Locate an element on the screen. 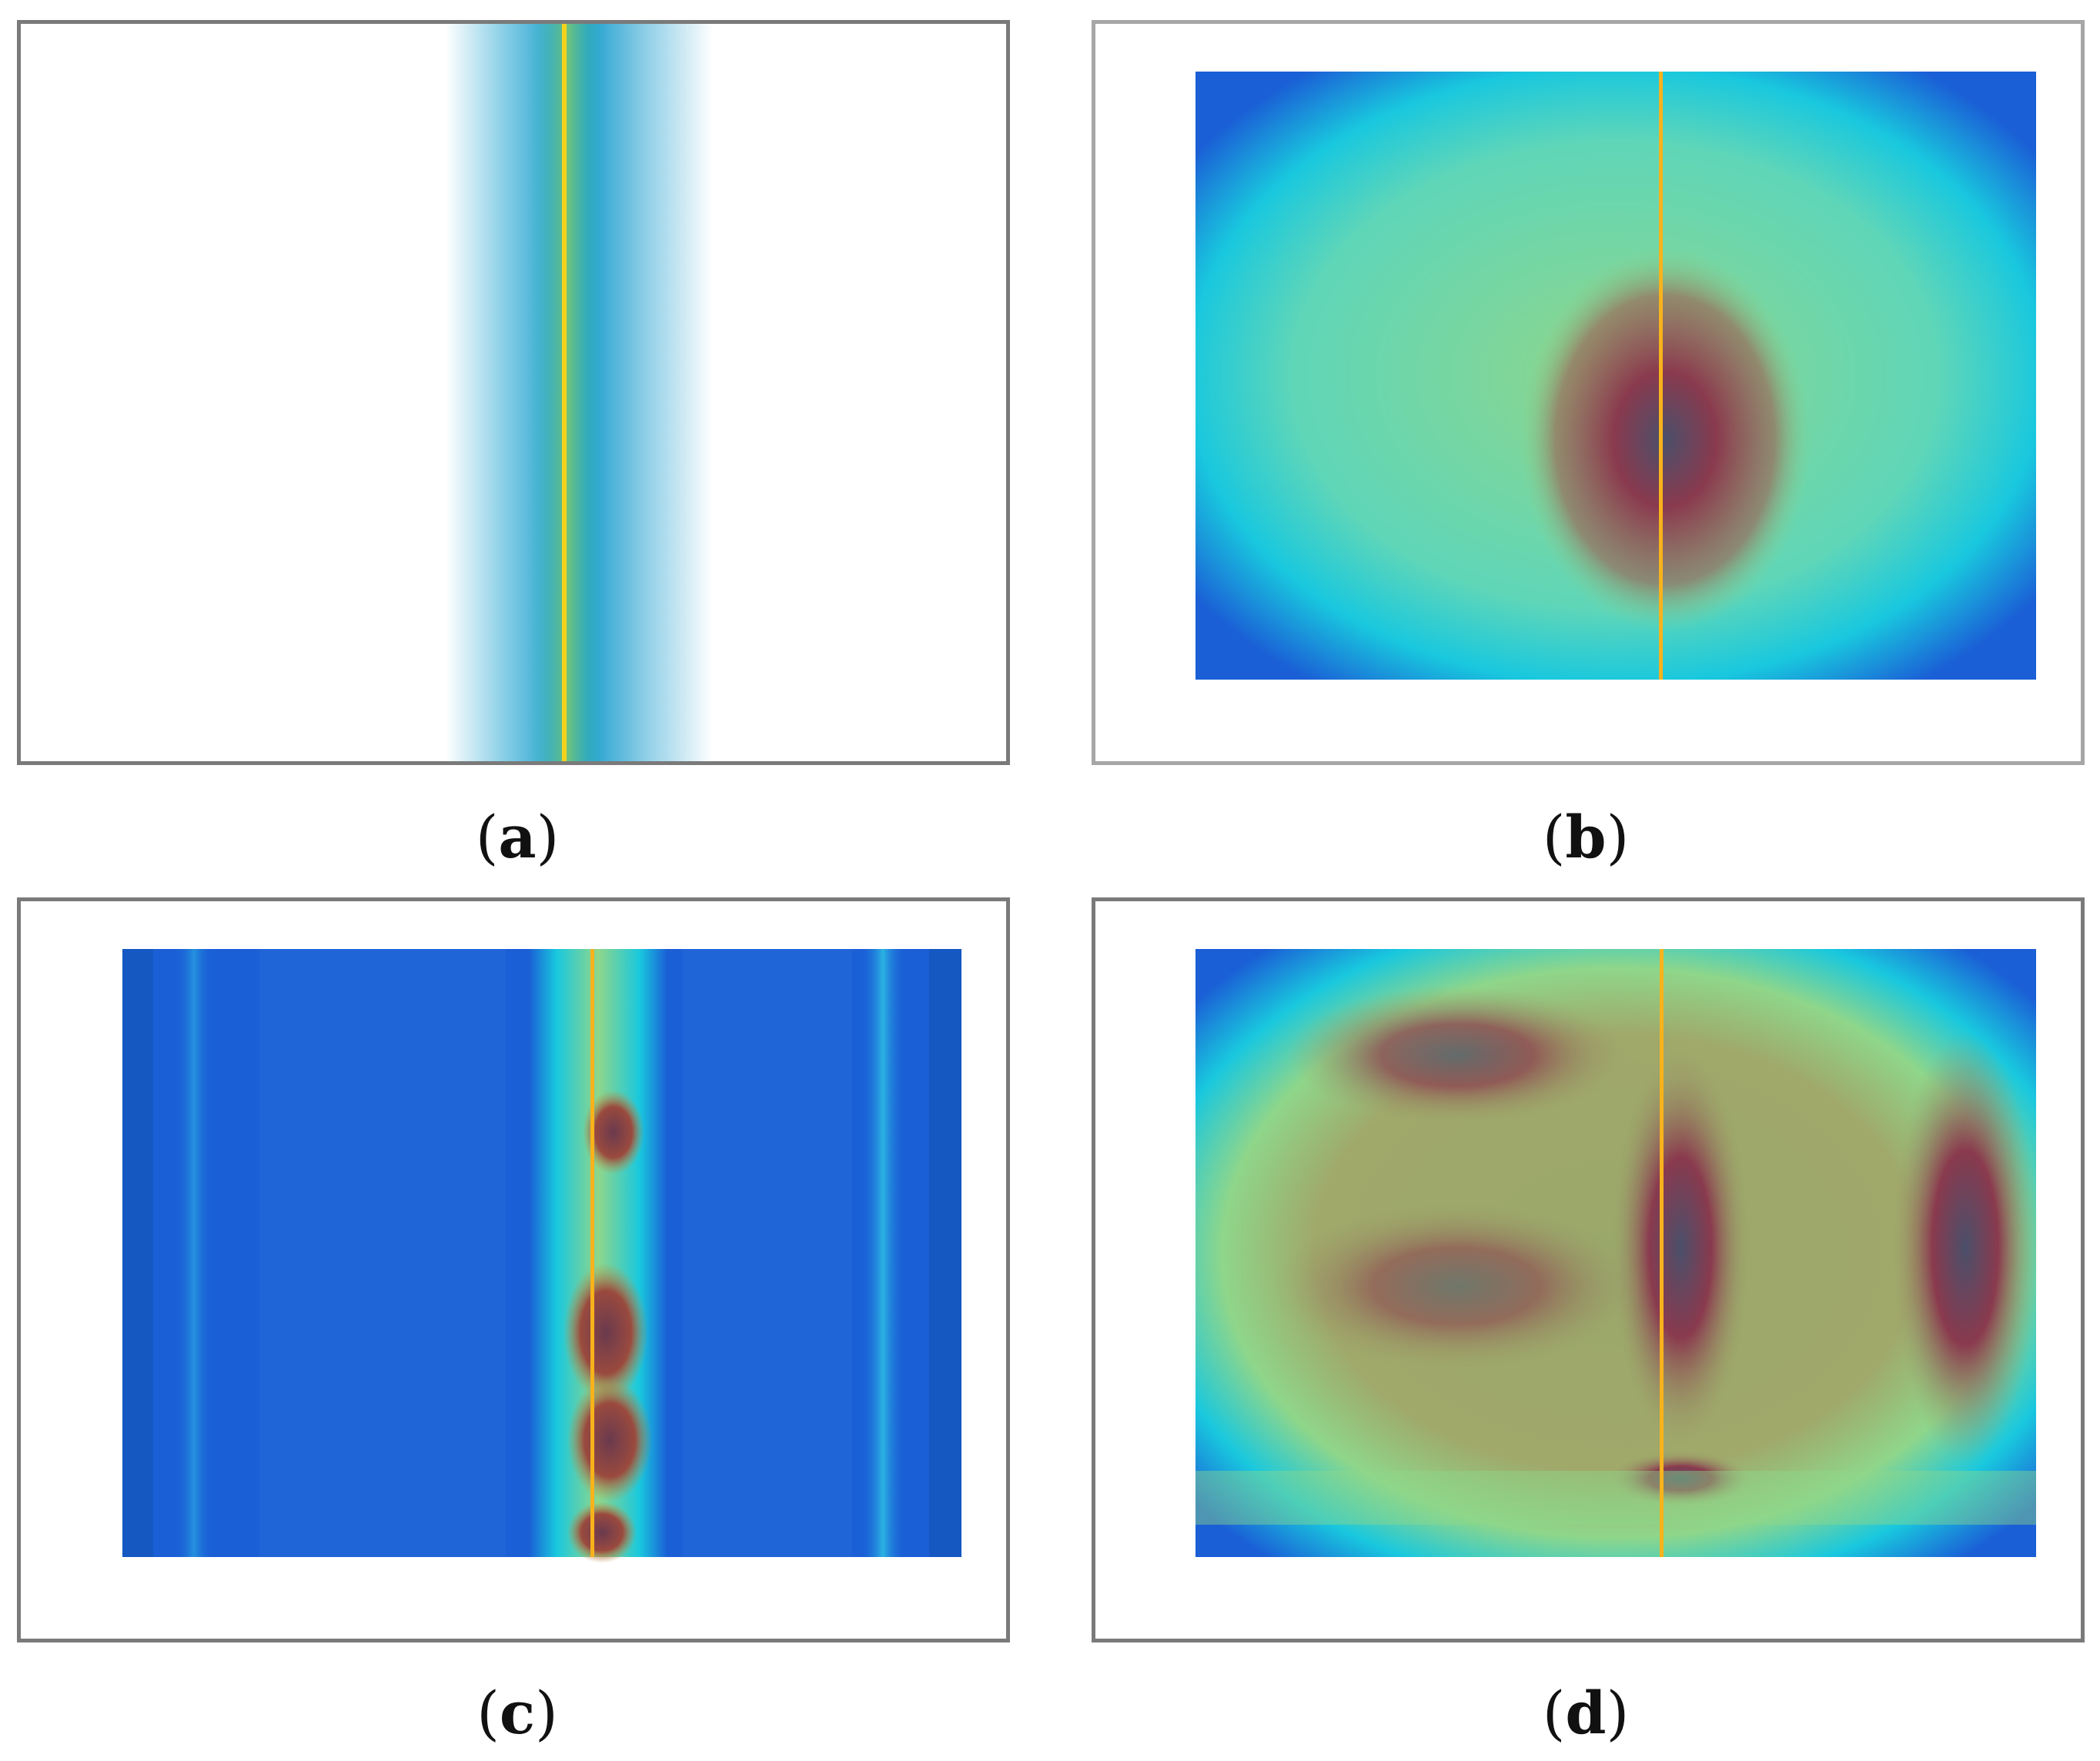  heatmap-b is located at coordinates (1615, 376).